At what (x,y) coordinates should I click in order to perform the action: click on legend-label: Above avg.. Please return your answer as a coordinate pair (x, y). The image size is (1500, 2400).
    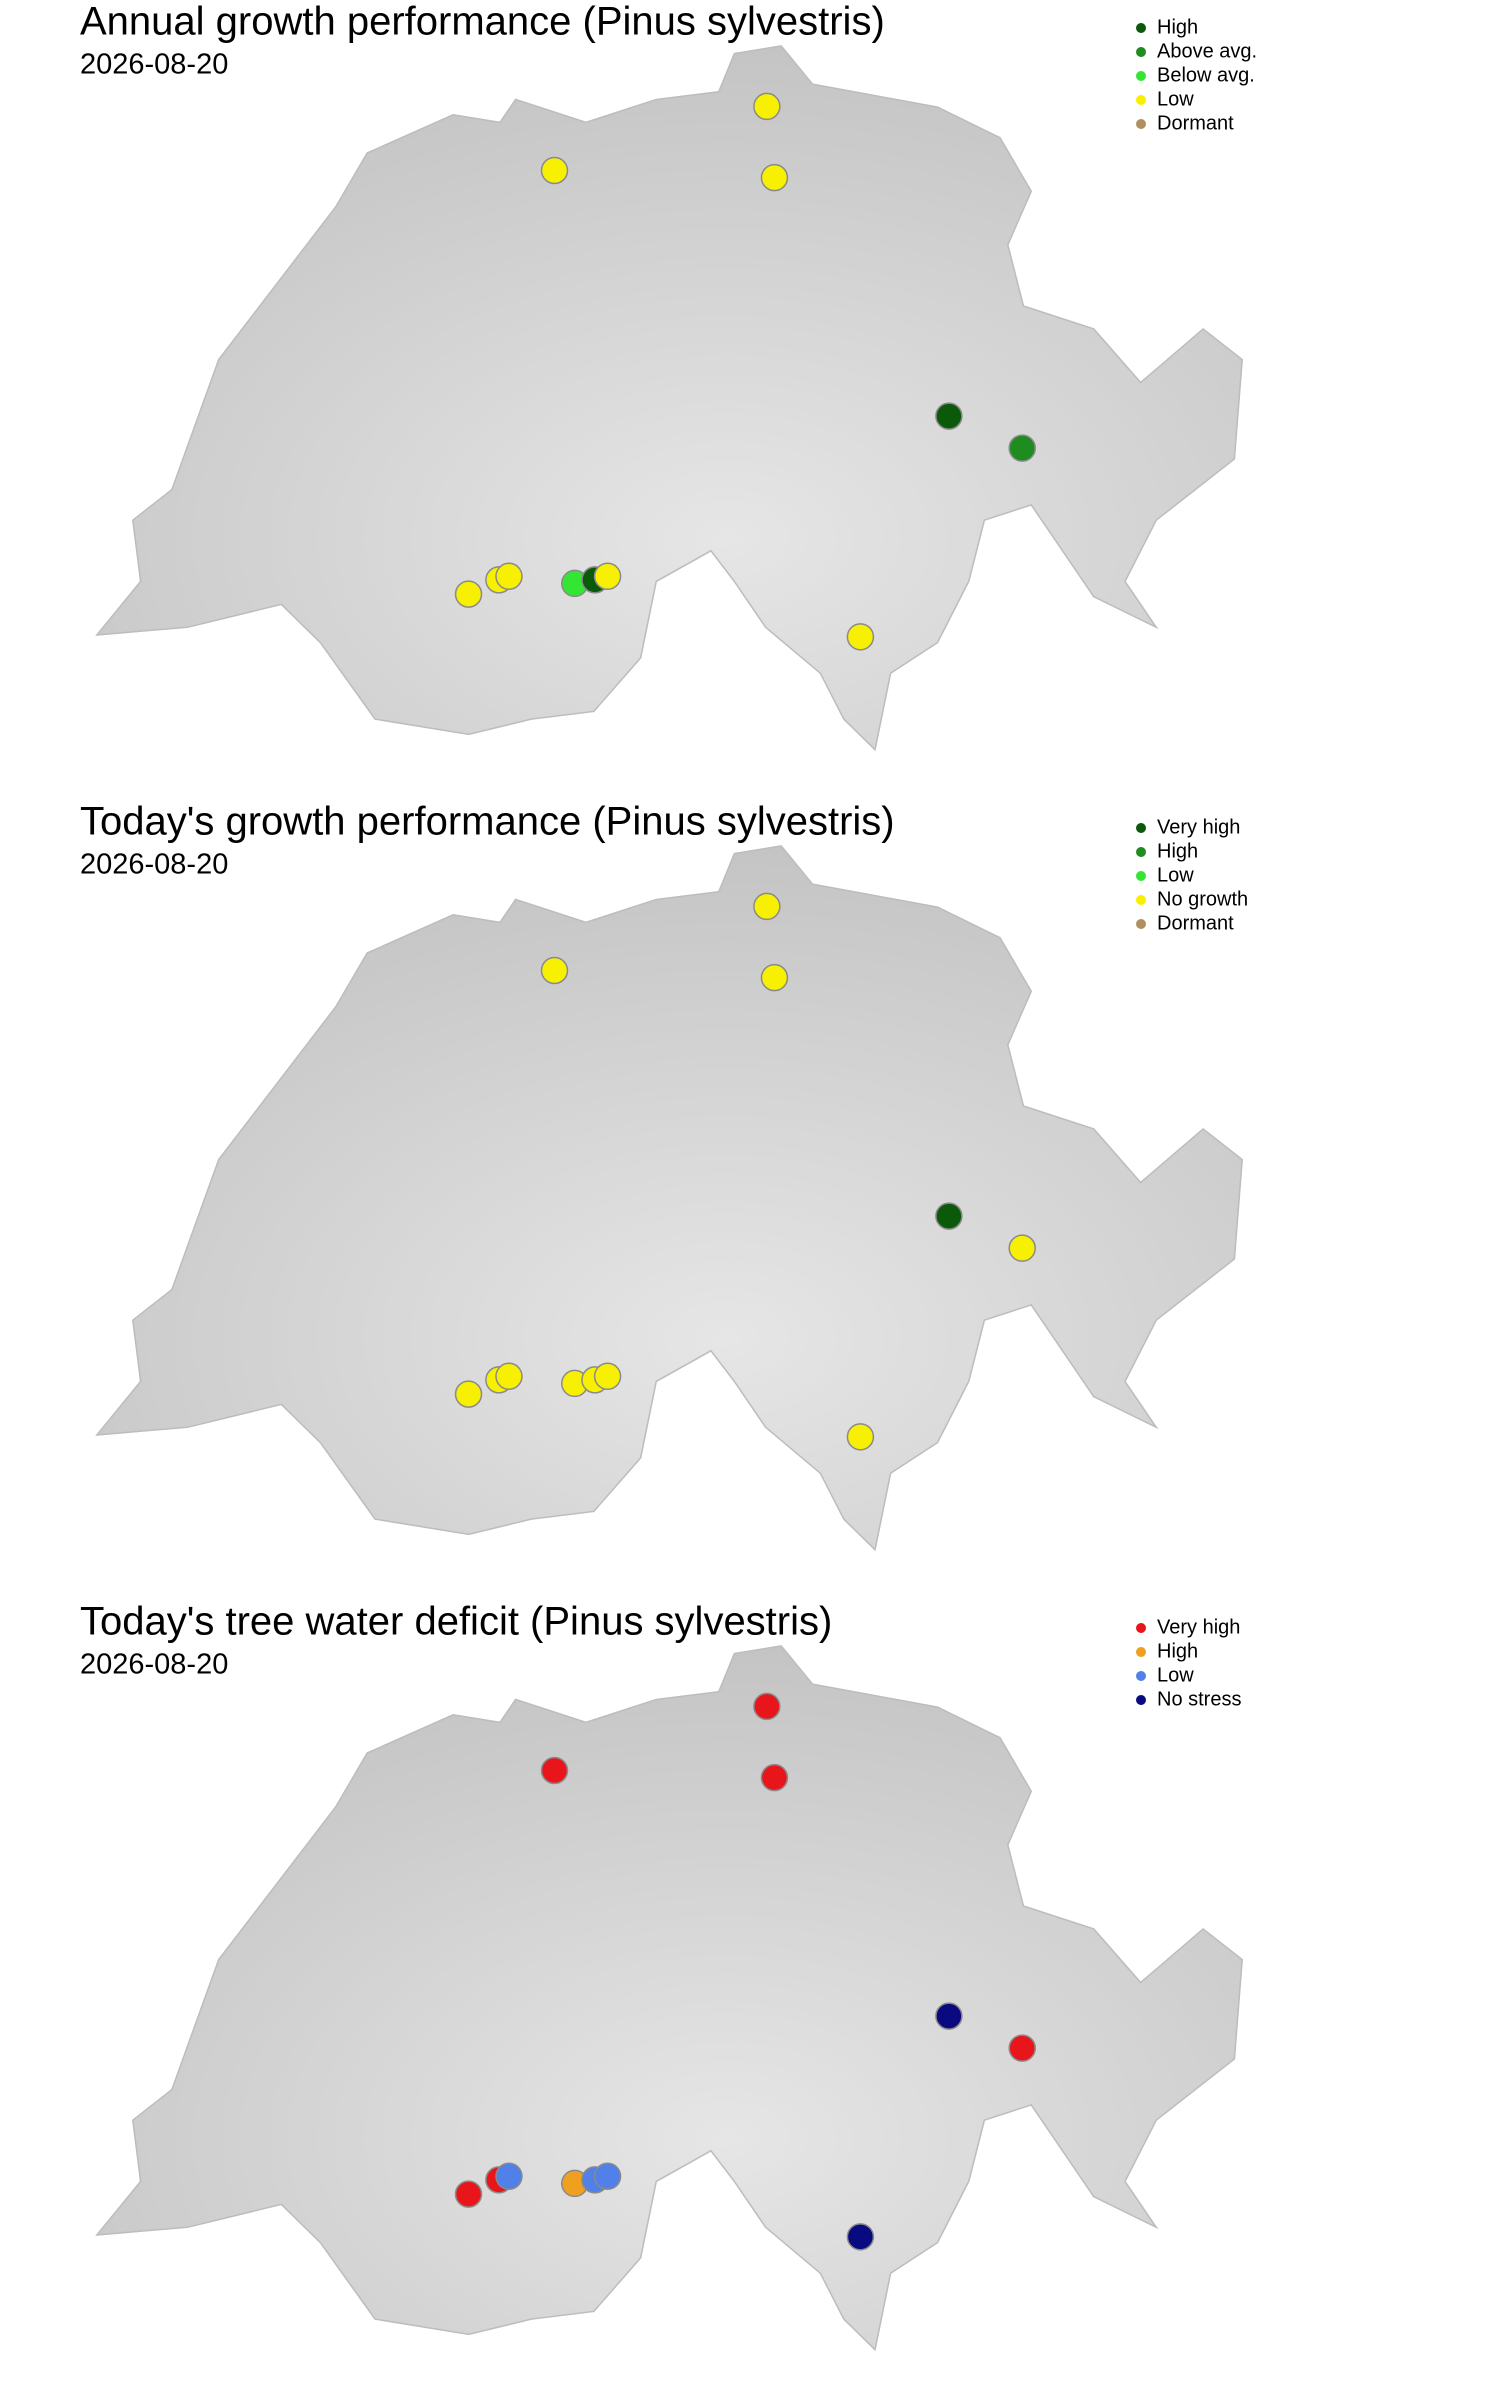
    Looking at the image, I should click on (1207, 51).